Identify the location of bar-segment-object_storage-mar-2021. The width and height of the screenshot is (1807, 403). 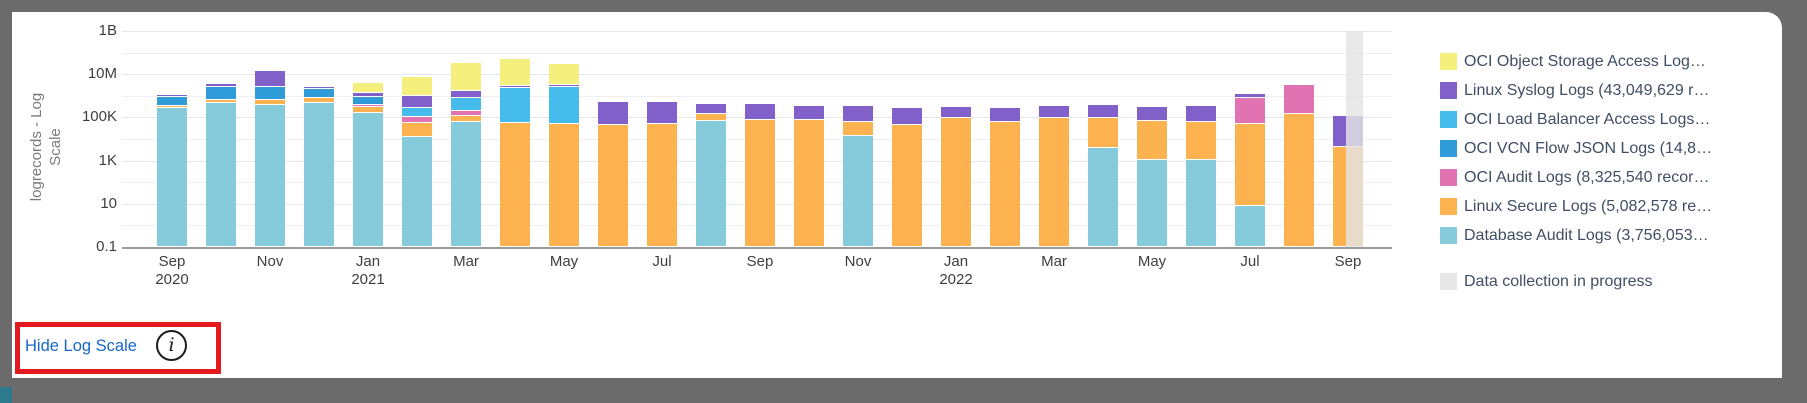
(466, 77).